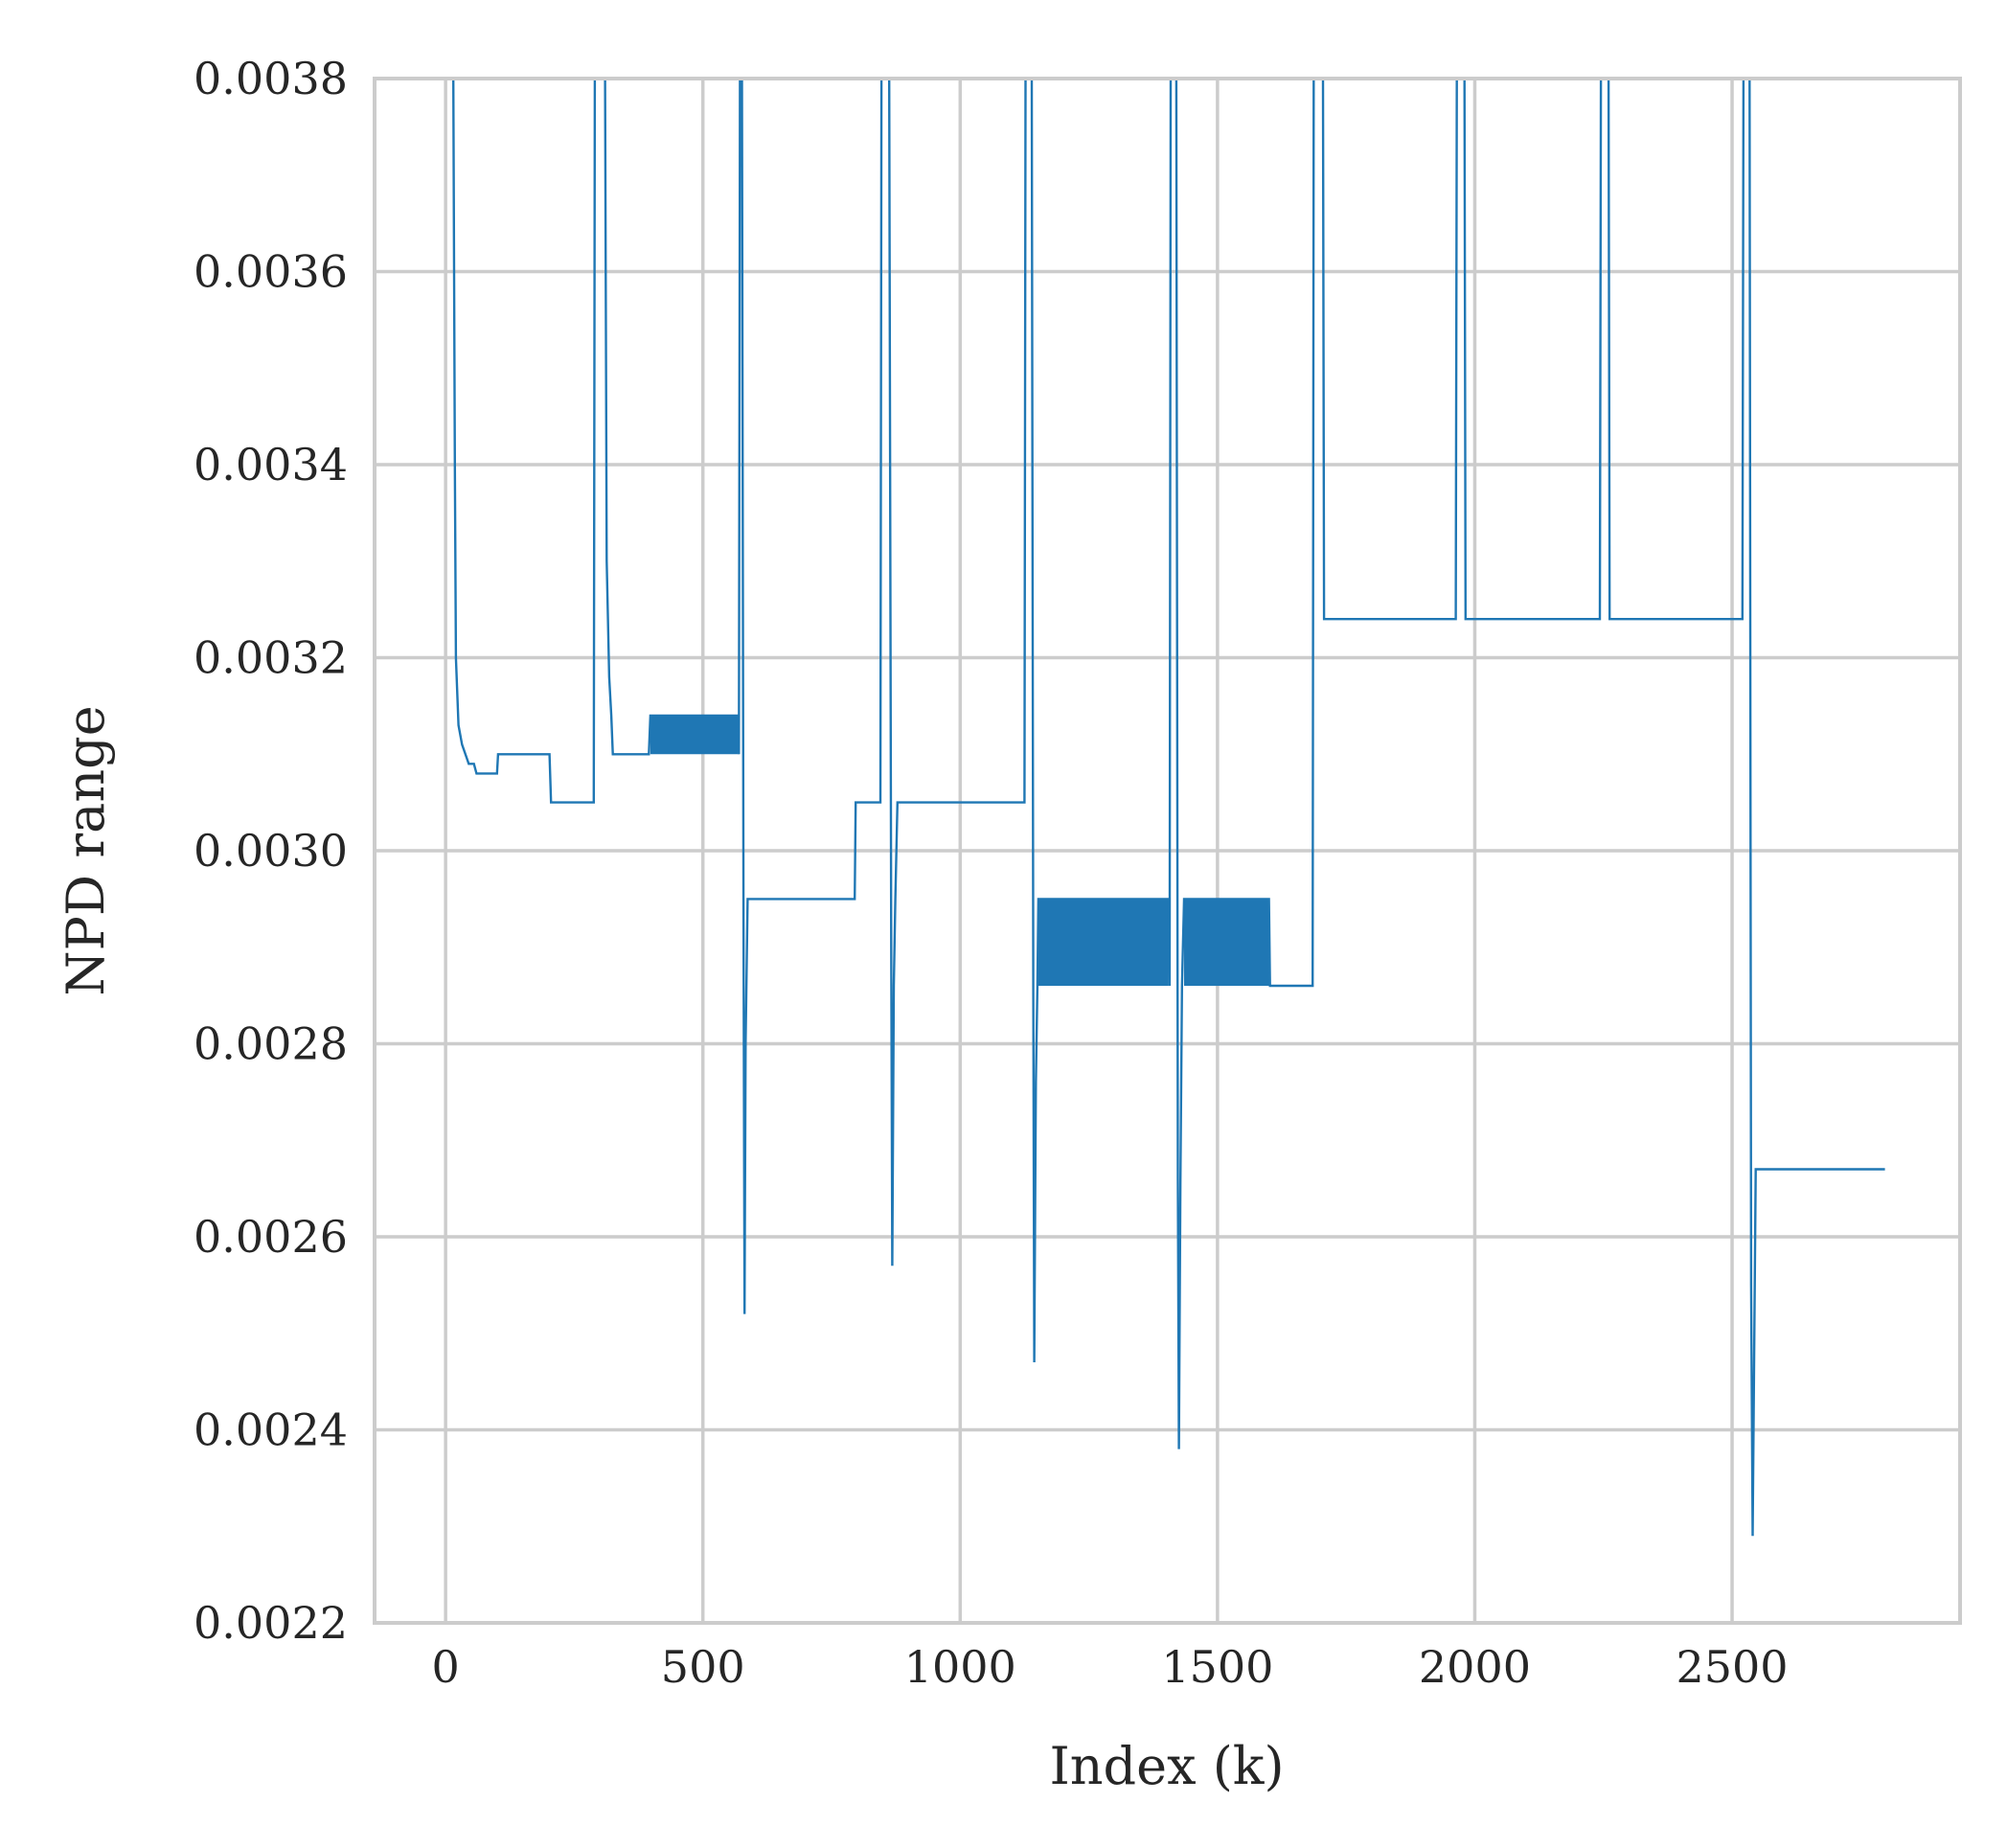 Image resolution: width=2007 pixels, height=1848 pixels. Describe the element at coordinates (1732, 1667) in the screenshot. I see `x-tick-label: 2500` at that location.